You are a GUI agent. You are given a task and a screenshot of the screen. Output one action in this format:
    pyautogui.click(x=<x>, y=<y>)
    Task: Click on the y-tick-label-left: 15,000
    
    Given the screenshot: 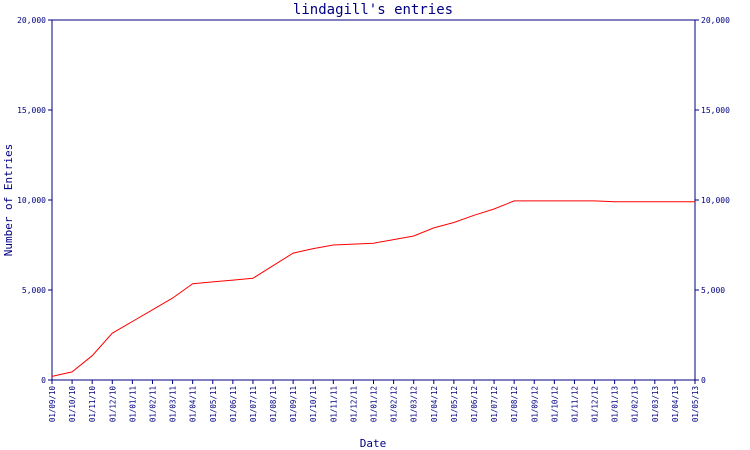 What is the action you would take?
    pyautogui.click(x=31, y=110)
    